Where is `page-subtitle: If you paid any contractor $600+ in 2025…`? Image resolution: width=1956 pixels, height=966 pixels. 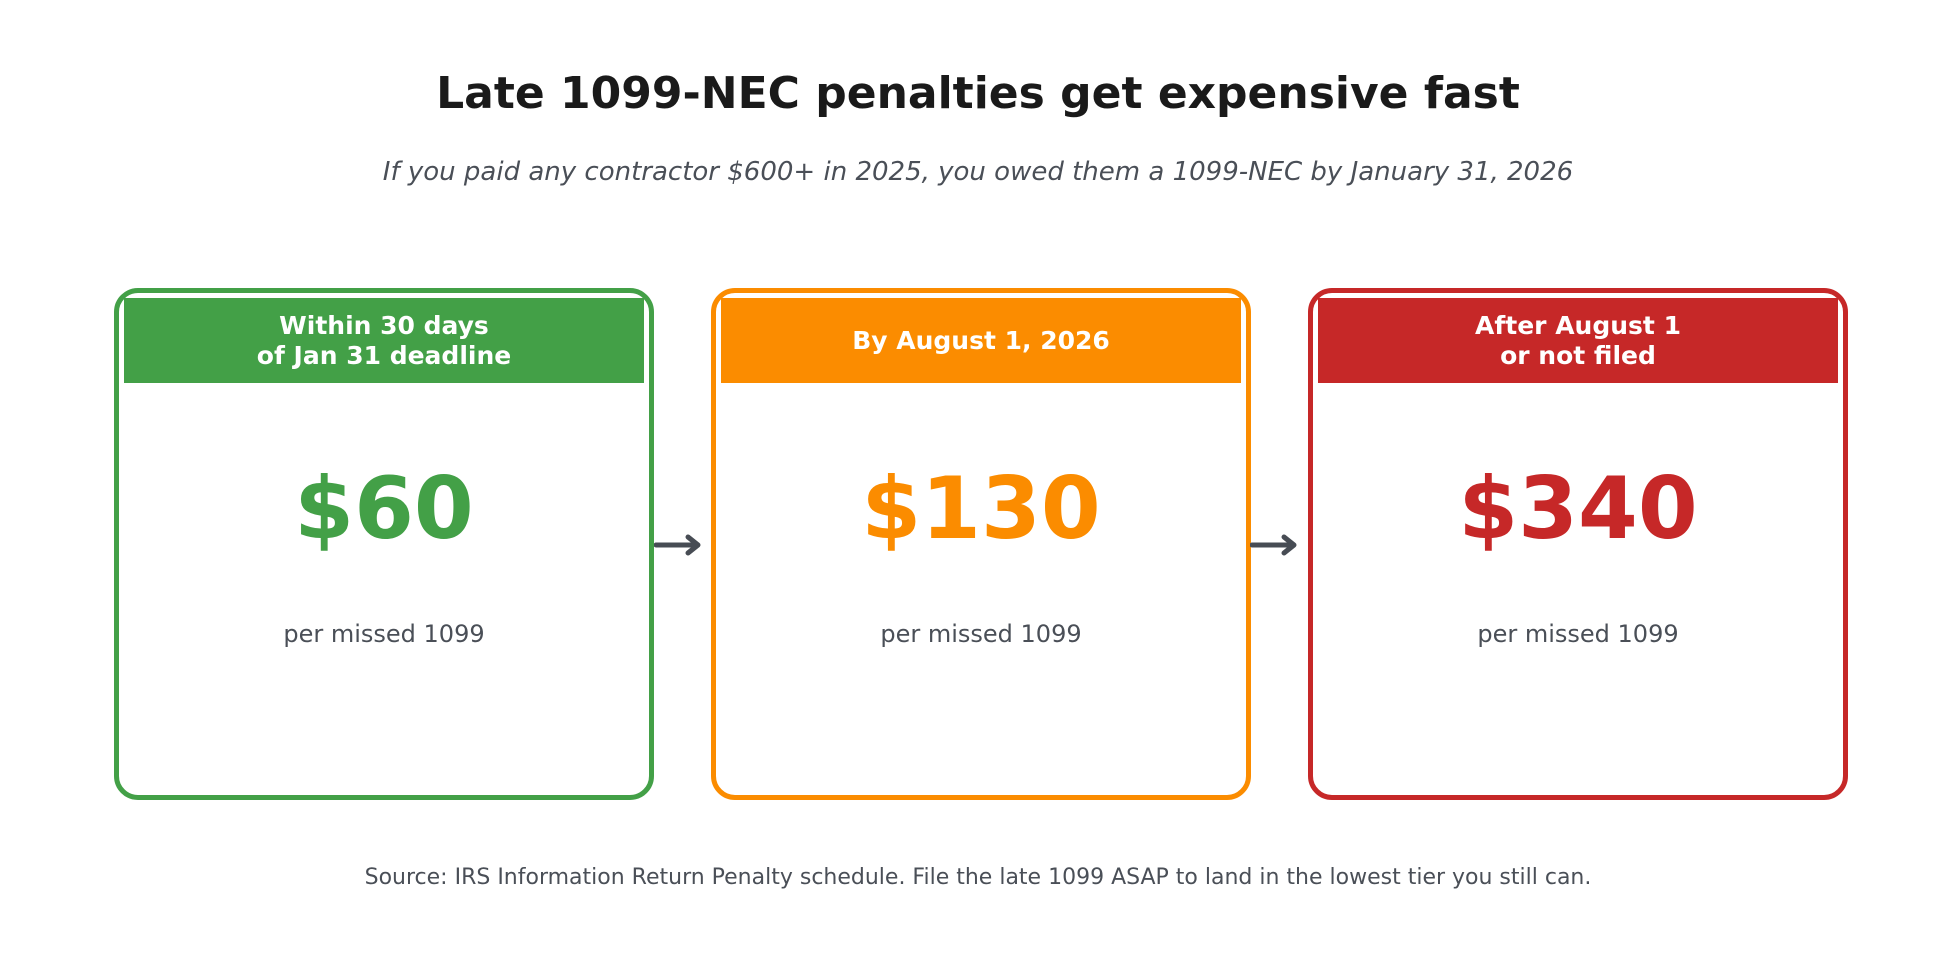
page-subtitle: If you paid any contractor $600+ in 2025… is located at coordinates (978, 172).